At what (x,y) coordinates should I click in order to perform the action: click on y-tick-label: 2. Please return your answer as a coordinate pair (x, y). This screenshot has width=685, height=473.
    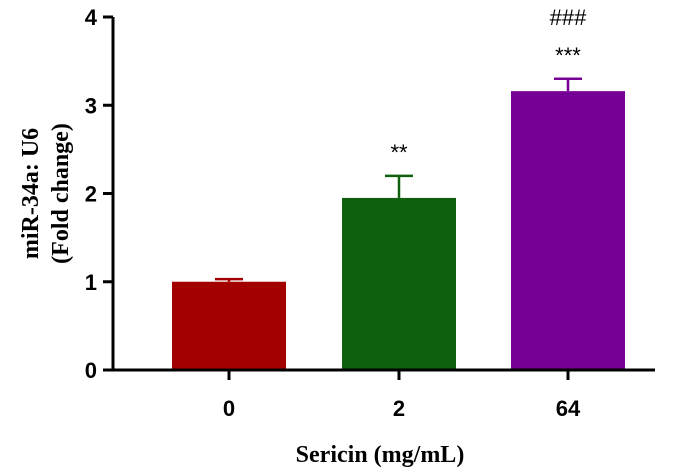
    Looking at the image, I should click on (91, 194).